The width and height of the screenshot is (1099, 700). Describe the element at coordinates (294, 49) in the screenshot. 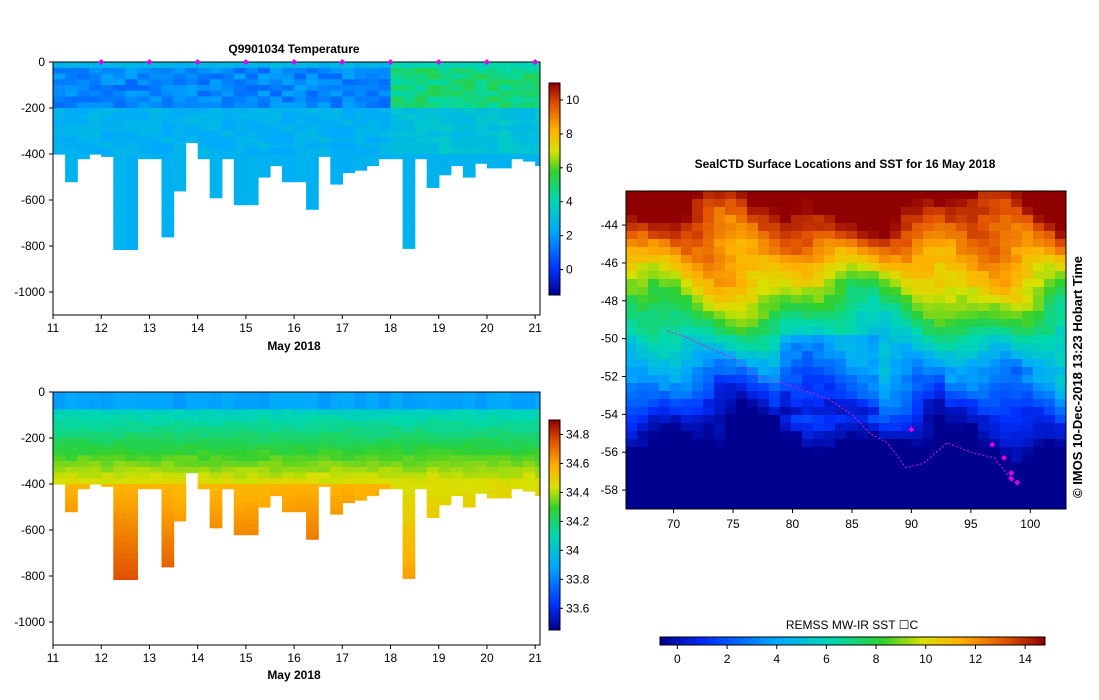

I see `temperature-title: Q9901034 Temperature` at that location.